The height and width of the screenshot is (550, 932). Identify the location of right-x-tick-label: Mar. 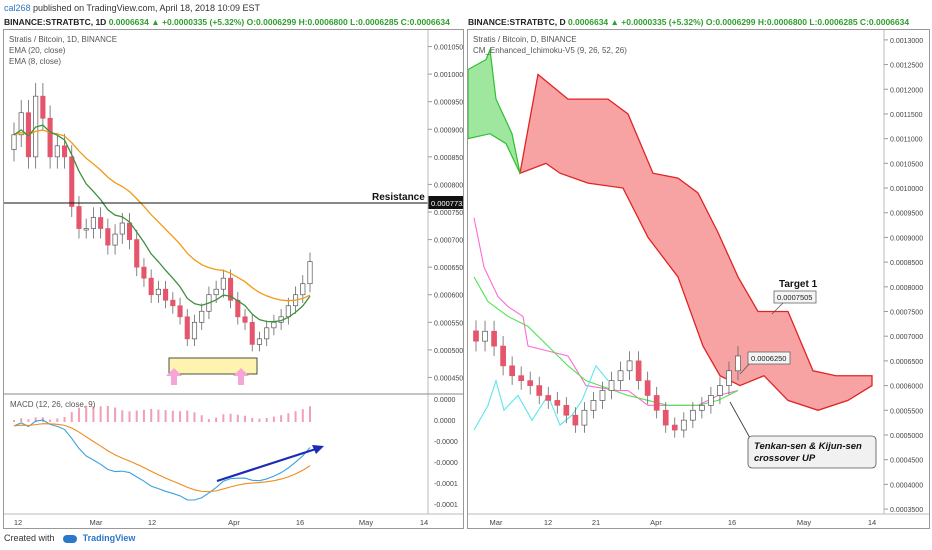
(496, 522).